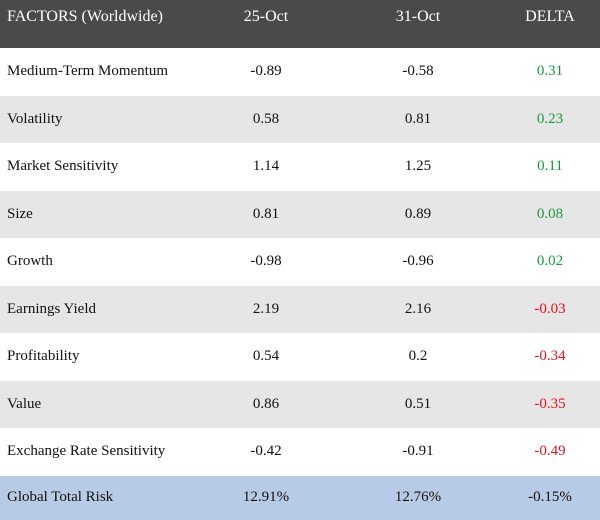  I want to click on date2-value: 0.51, so click(418, 403).